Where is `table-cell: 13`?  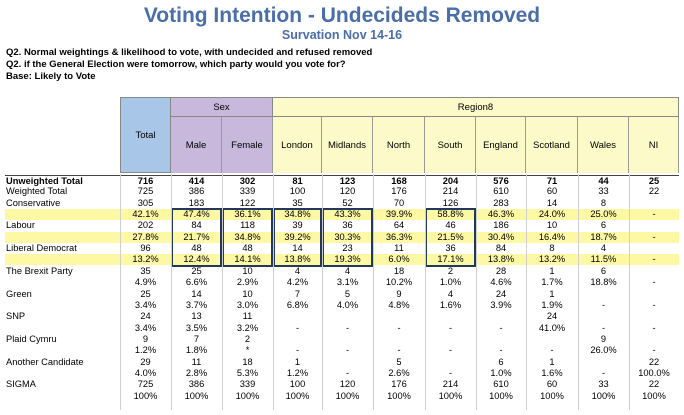 table-cell: 13 is located at coordinates (196, 316).